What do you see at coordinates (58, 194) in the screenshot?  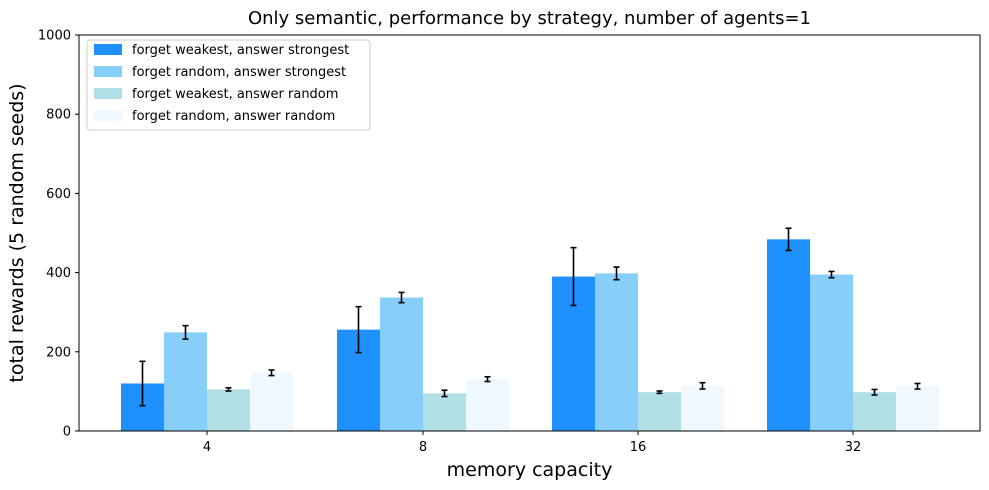 I see `y-tick-label: 600` at bounding box center [58, 194].